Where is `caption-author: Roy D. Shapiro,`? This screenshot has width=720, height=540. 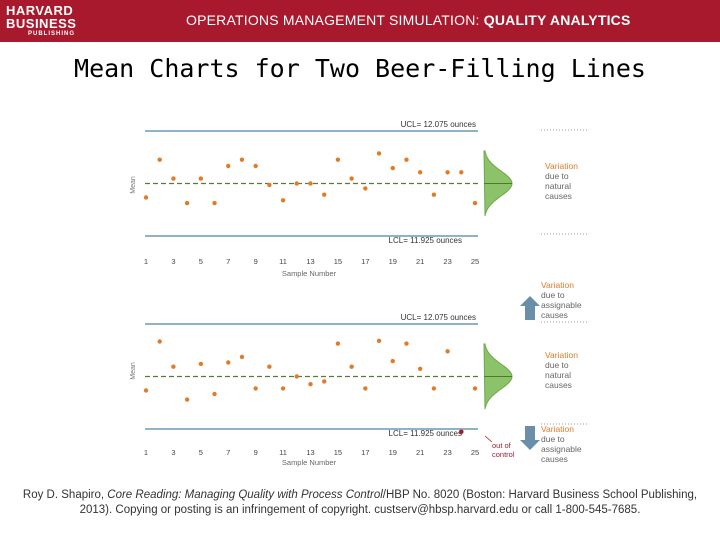 caption-author: Roy D. Shapiro, is located at coordinates (65, 495).